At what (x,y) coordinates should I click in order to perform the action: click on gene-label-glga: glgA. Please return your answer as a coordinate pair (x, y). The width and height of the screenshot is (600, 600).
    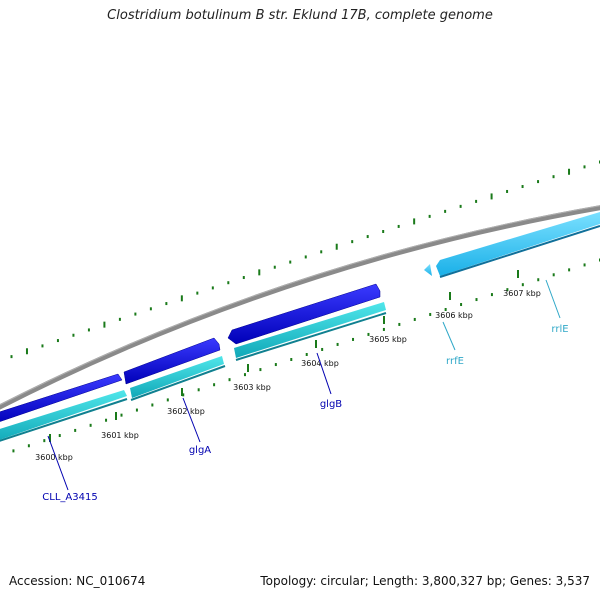
    Looking at the image, I should click on (200, 450).